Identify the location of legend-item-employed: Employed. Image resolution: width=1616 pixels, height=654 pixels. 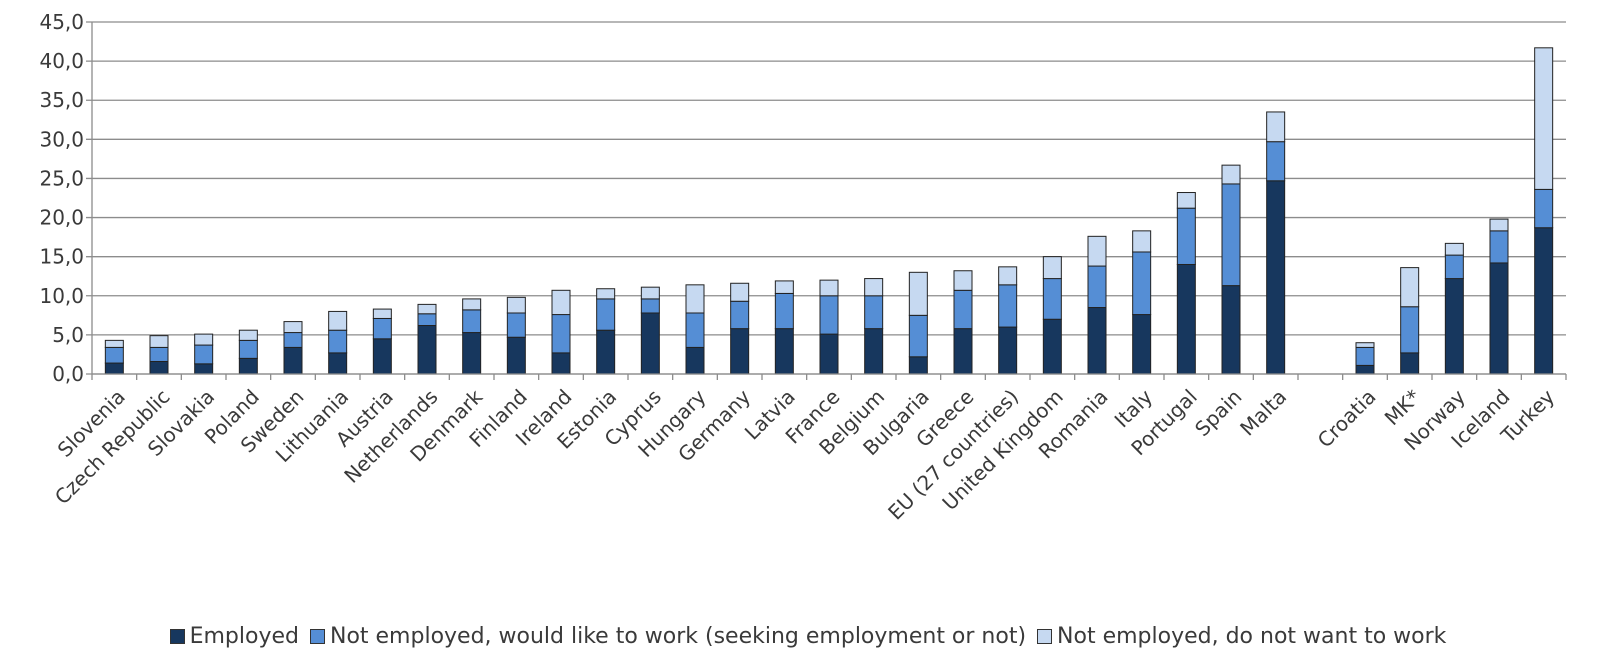
(234, 636).